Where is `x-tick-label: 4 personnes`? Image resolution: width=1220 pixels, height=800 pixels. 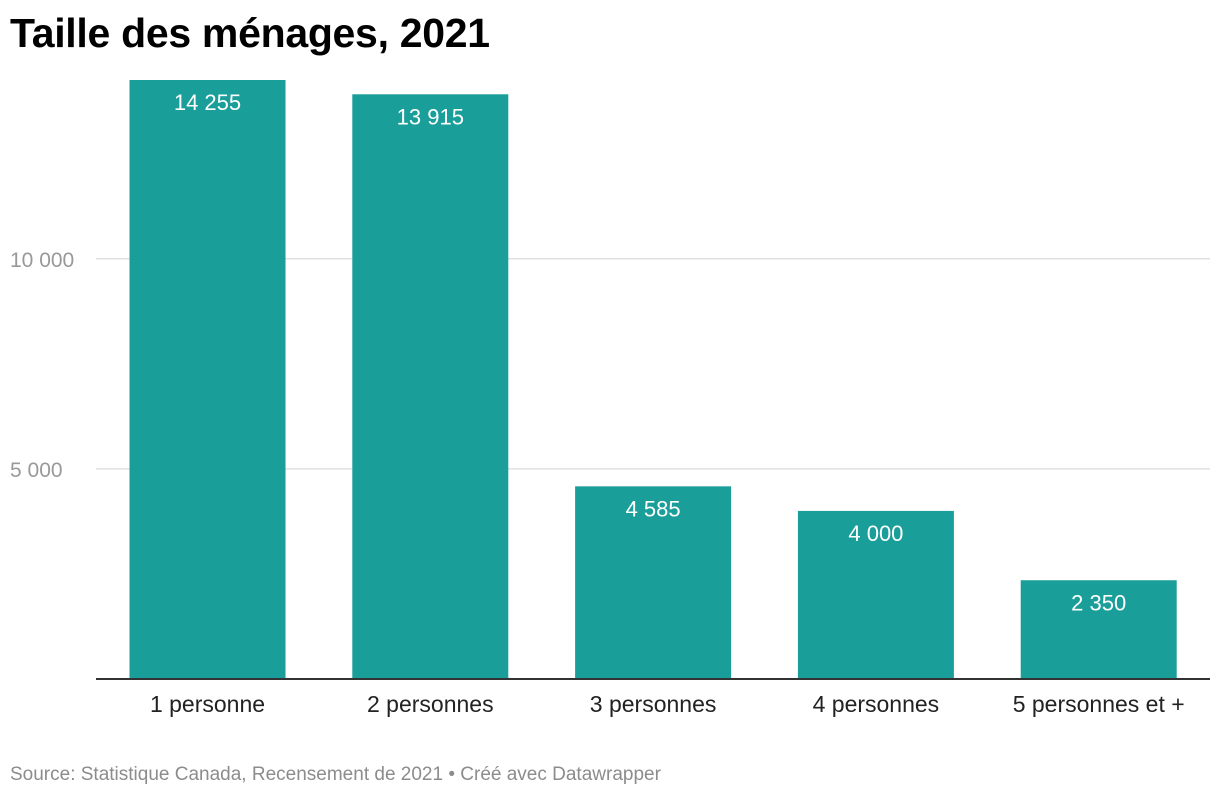
x-tick-label: 4 personnes is located at coordinates (876, 704).